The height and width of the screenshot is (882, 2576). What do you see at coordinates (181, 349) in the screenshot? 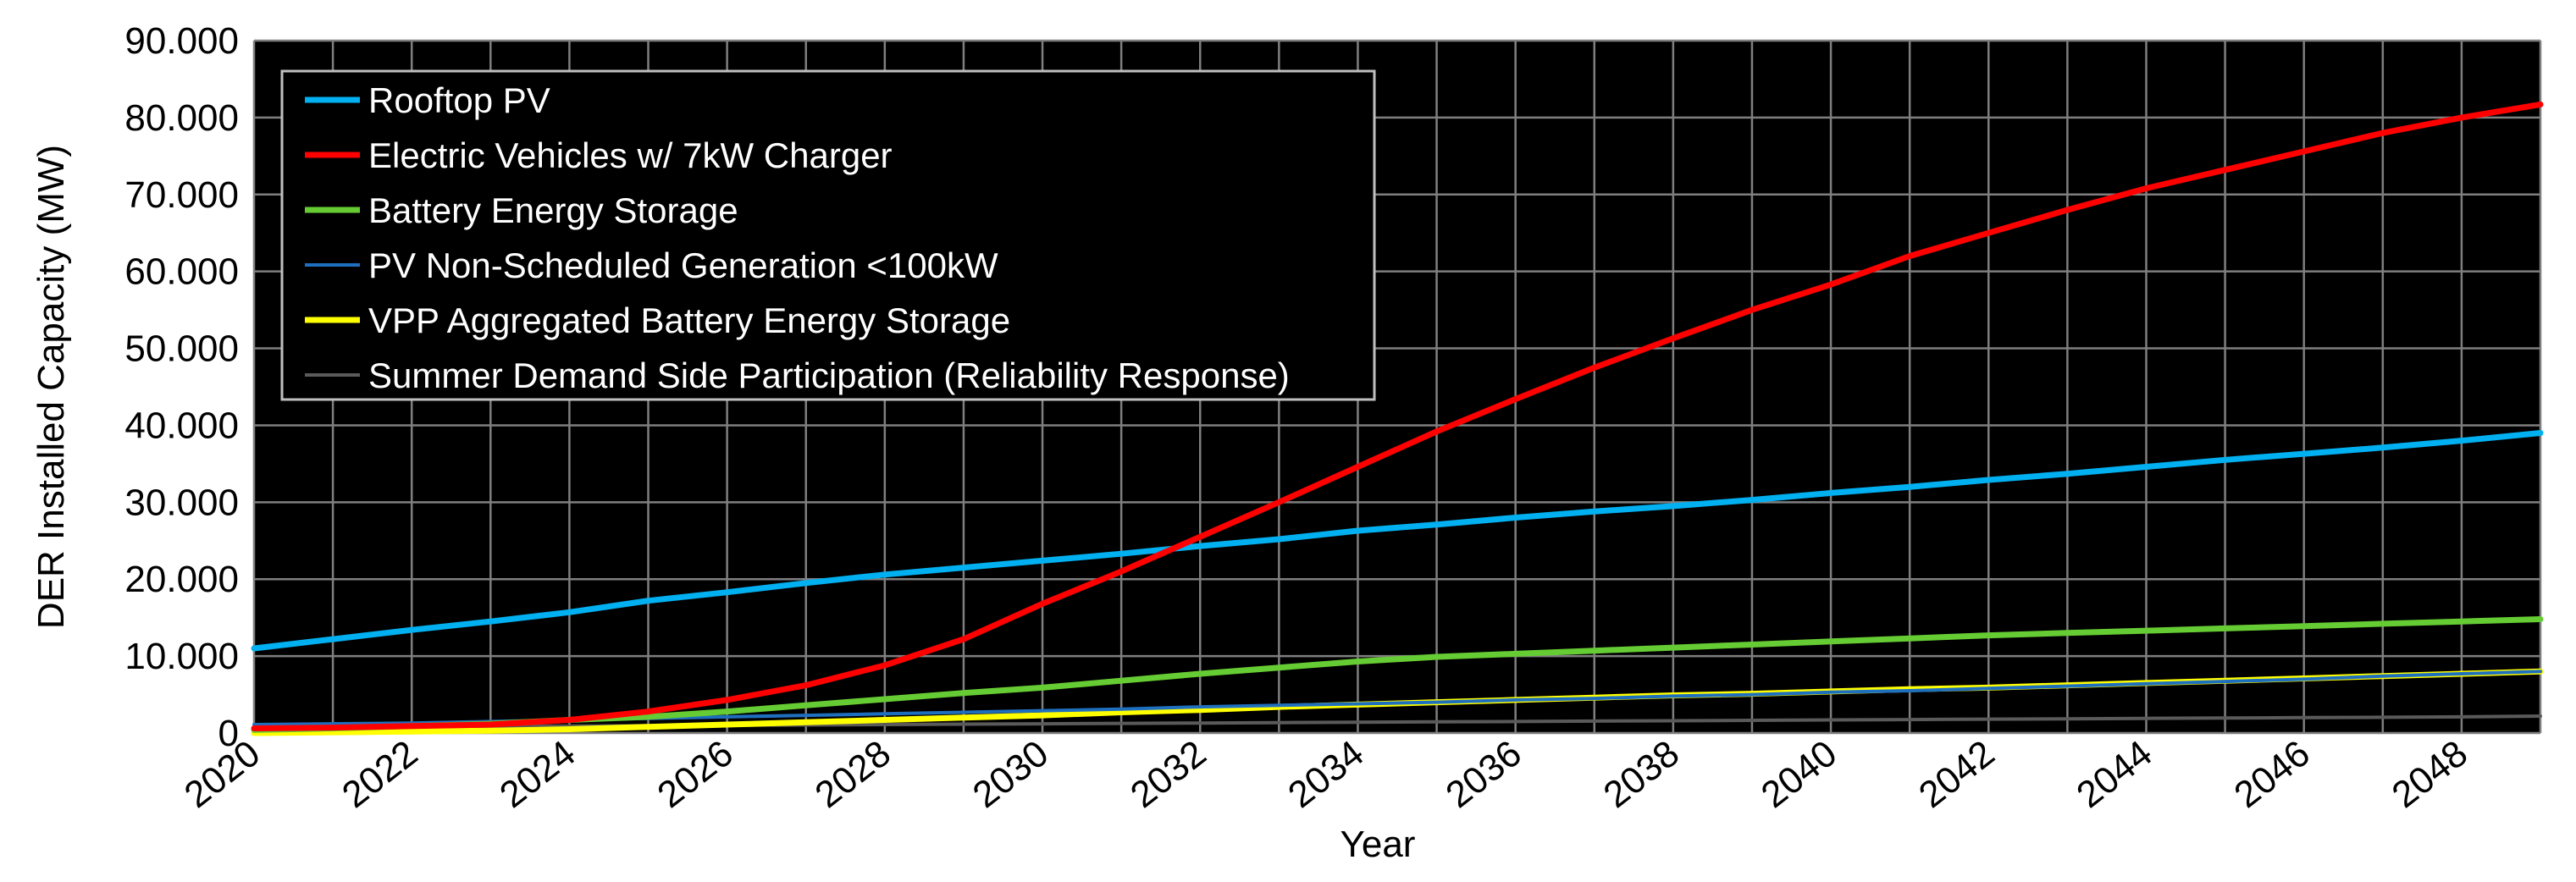
I see `y-tick-label: 50.000` at bounding box center [181, 349].